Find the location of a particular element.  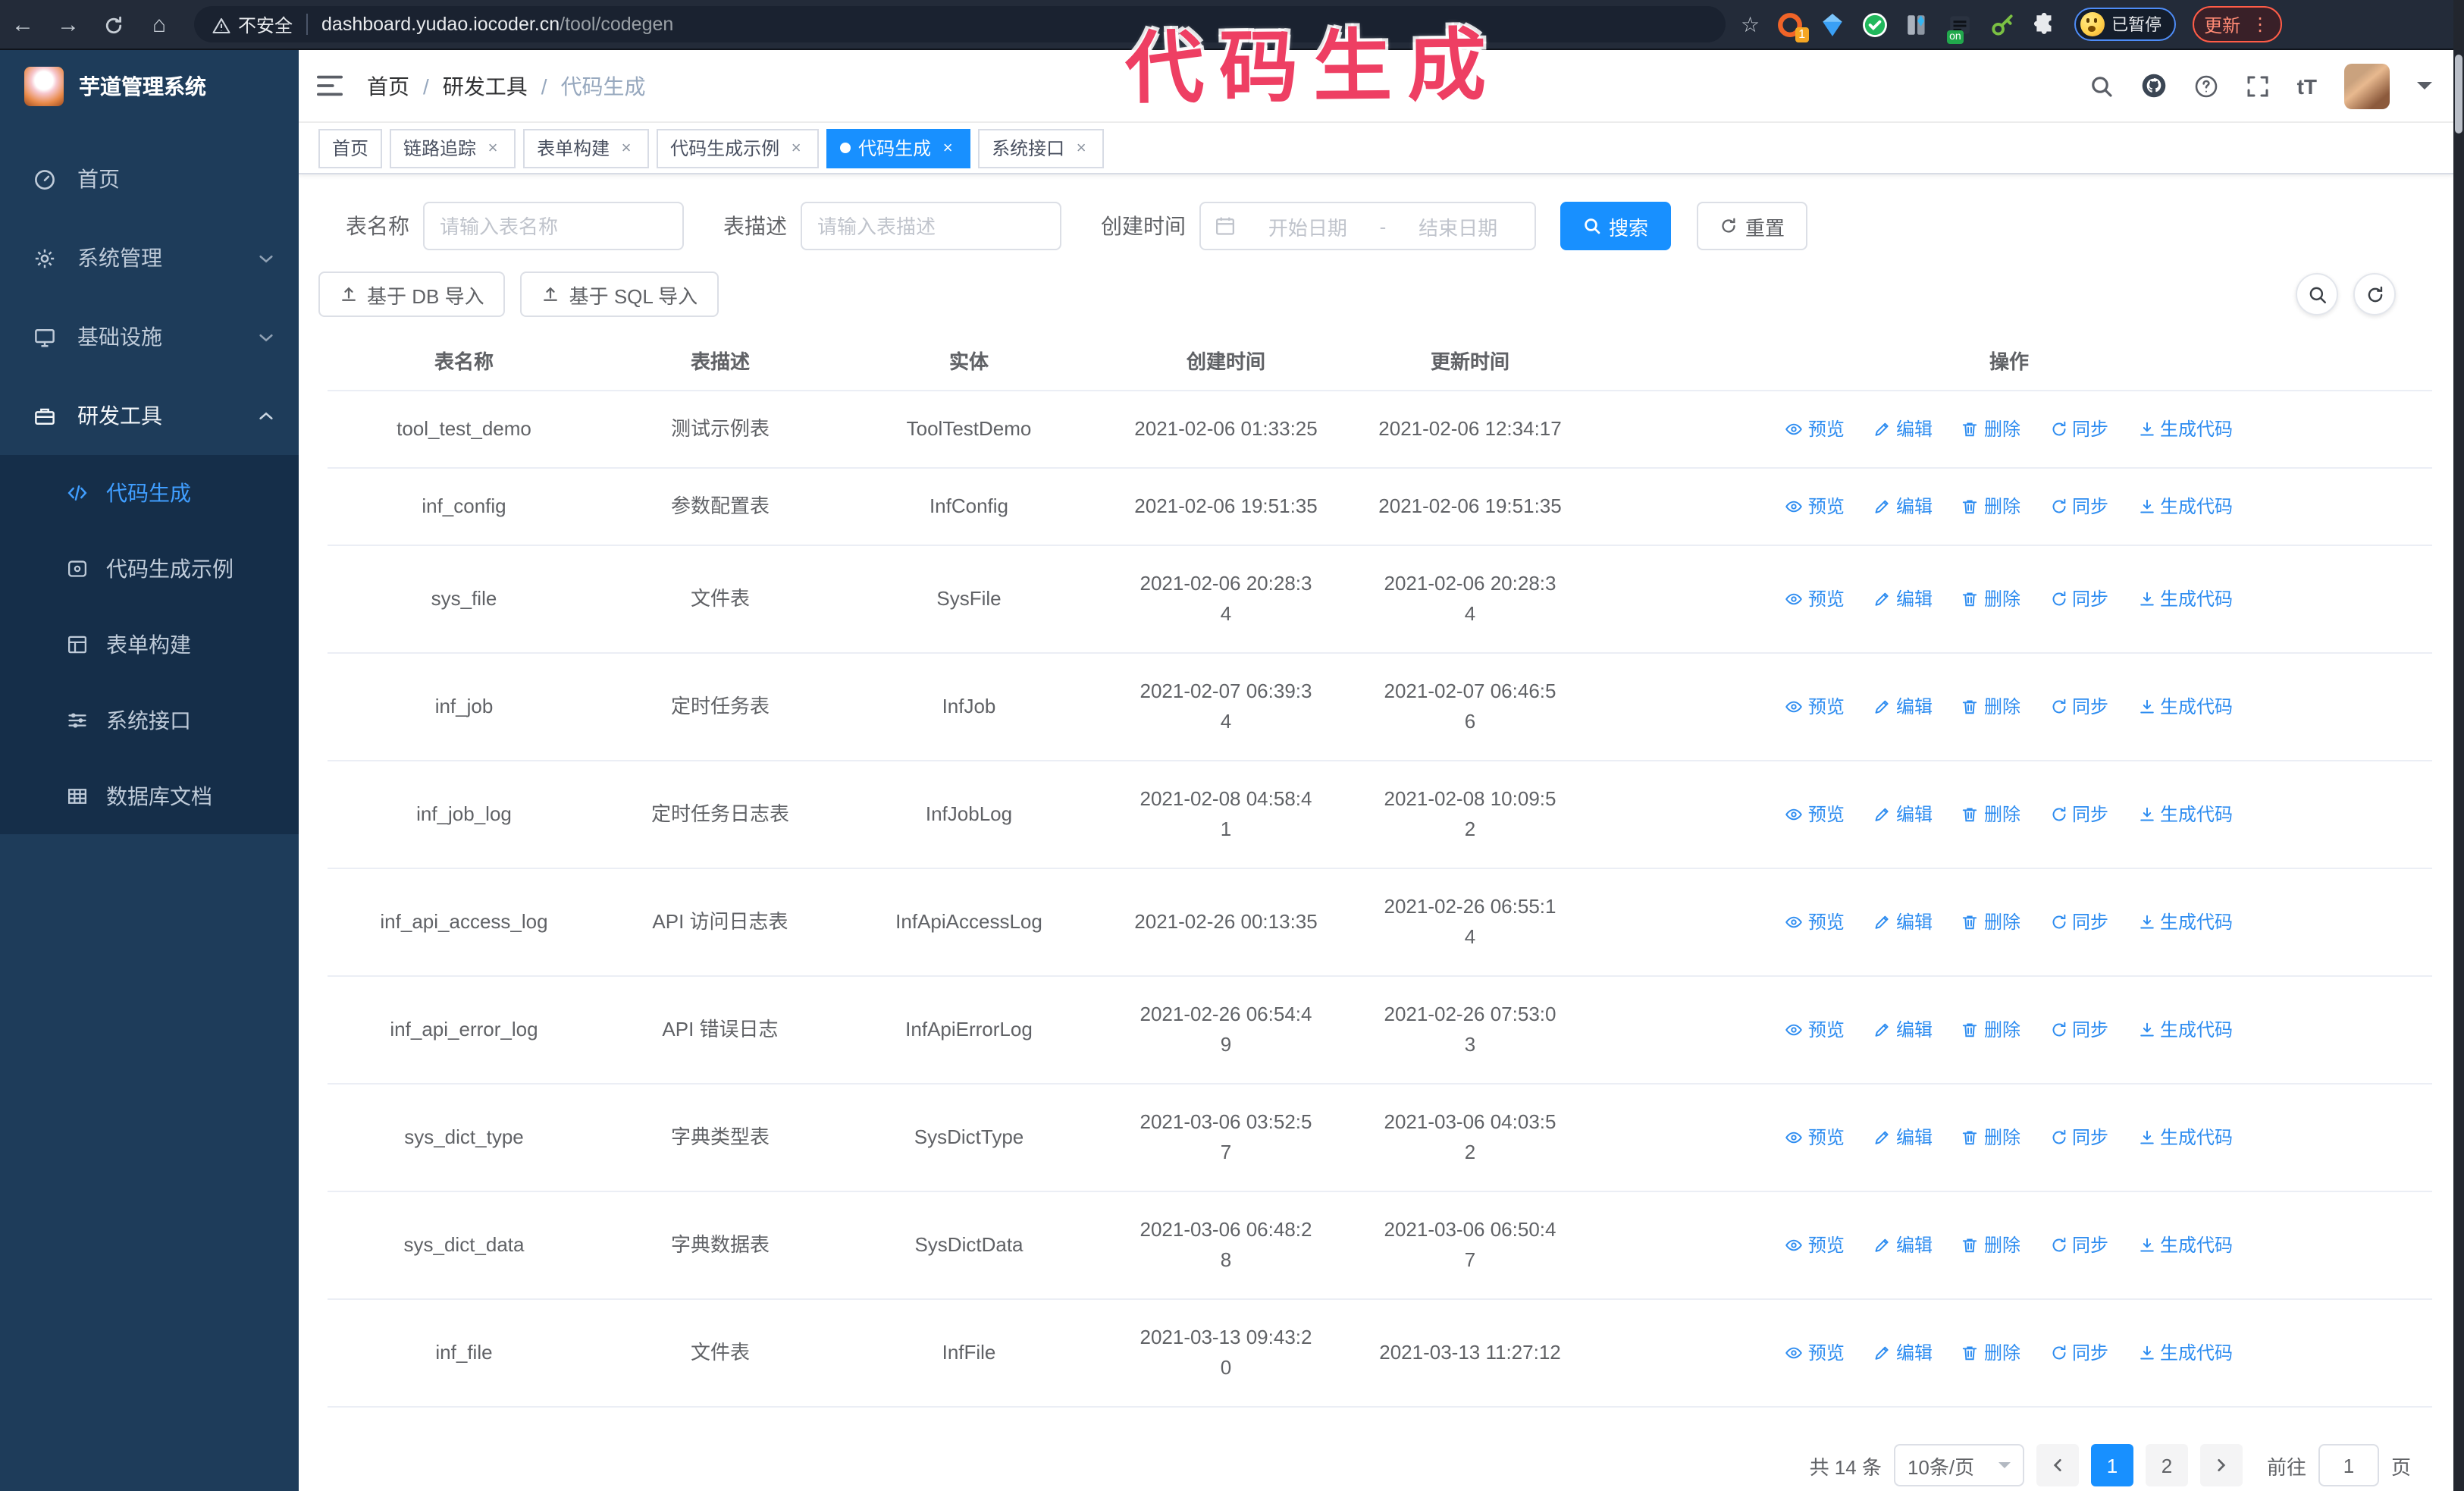

tag-codegen: 代码生成 × is located at coordinates (899, 148).